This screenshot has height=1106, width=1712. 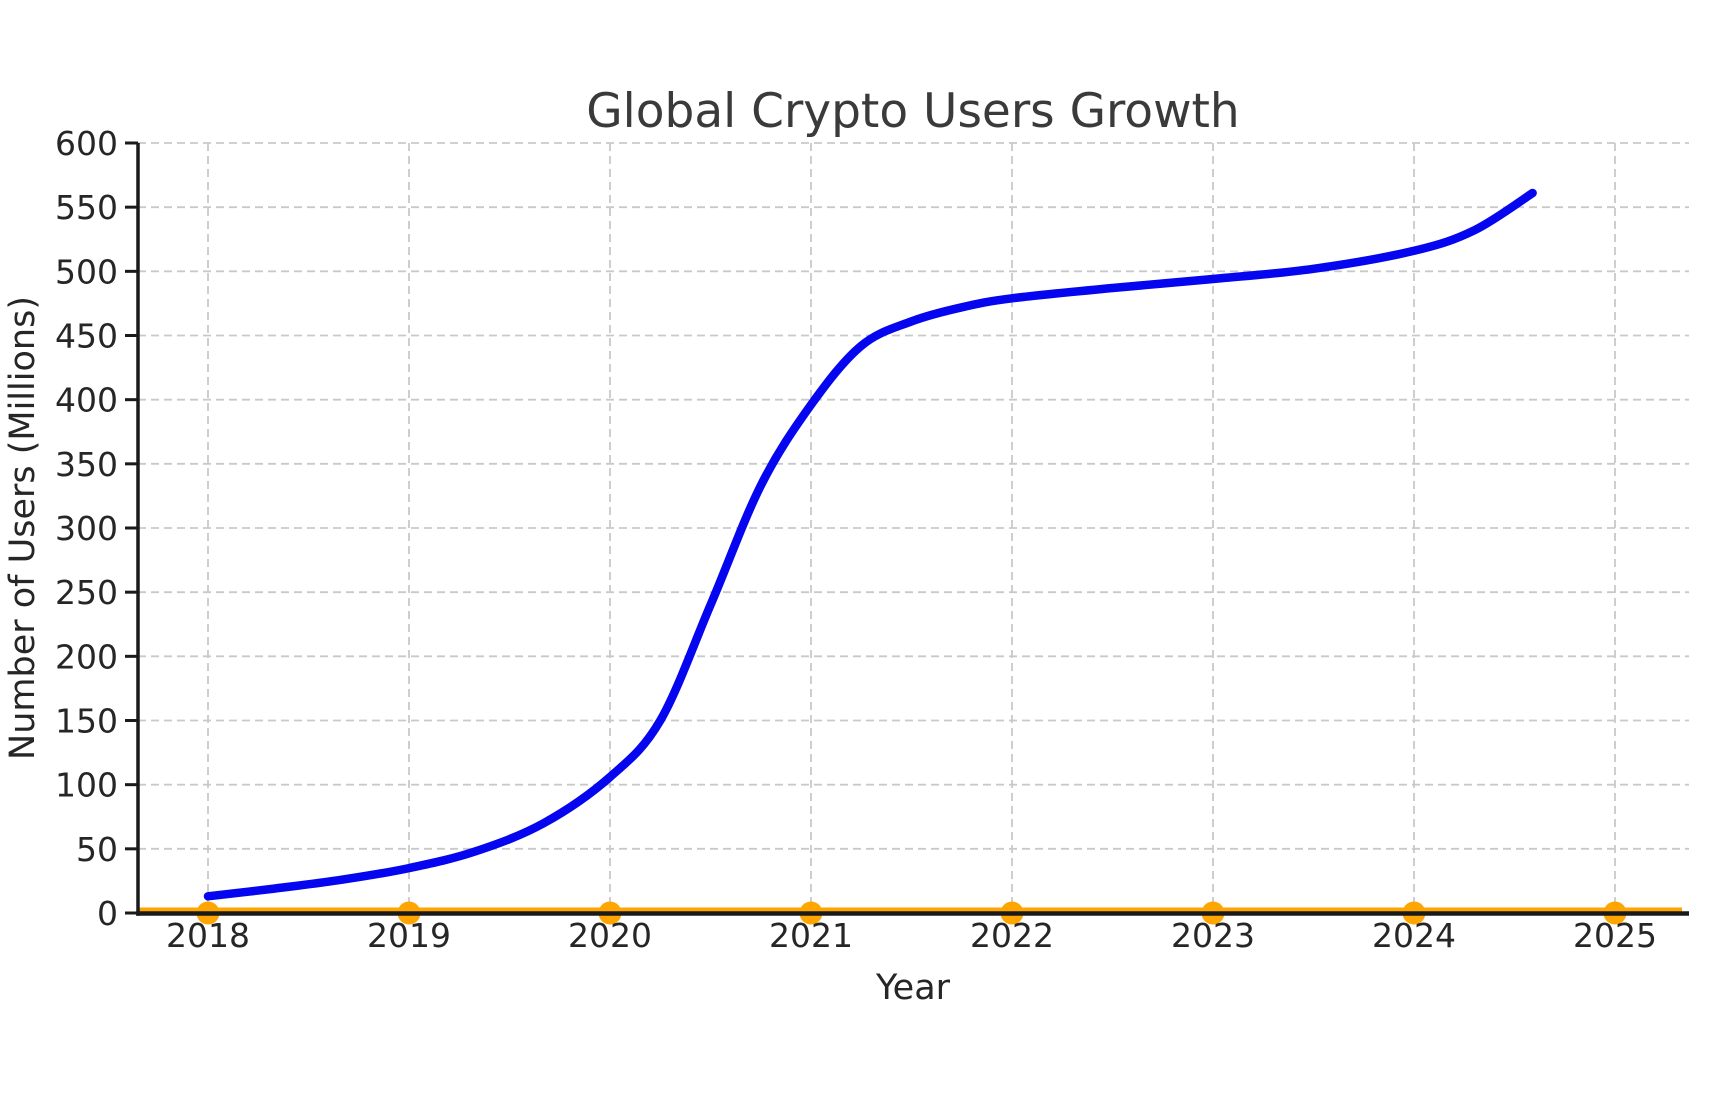 I want to click on y-tick-label: 150, so click(x=86, y=721).